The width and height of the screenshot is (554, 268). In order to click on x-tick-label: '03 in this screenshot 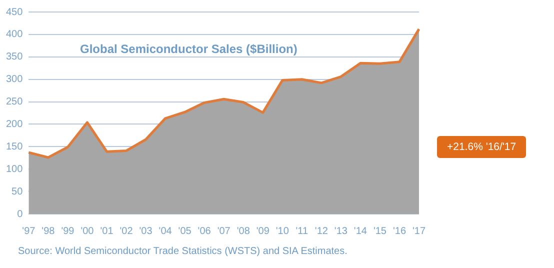, I will do `click(146, 231)`.